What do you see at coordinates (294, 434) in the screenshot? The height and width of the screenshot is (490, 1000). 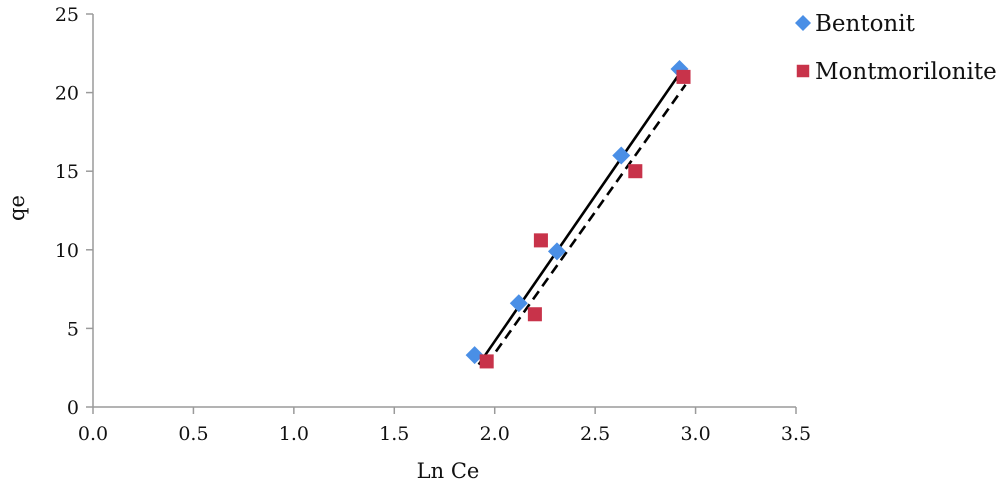 I see `x-tick-label: 1.0` at bounding box center [294, 434].